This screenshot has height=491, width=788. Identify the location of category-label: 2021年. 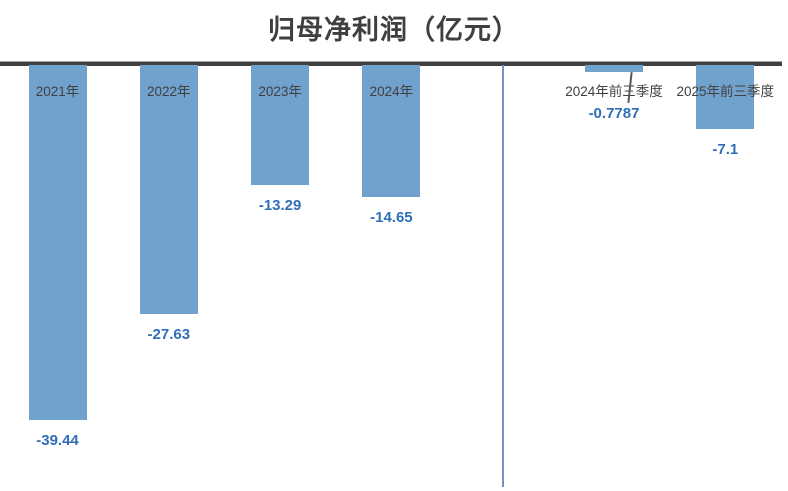
(57, 91).